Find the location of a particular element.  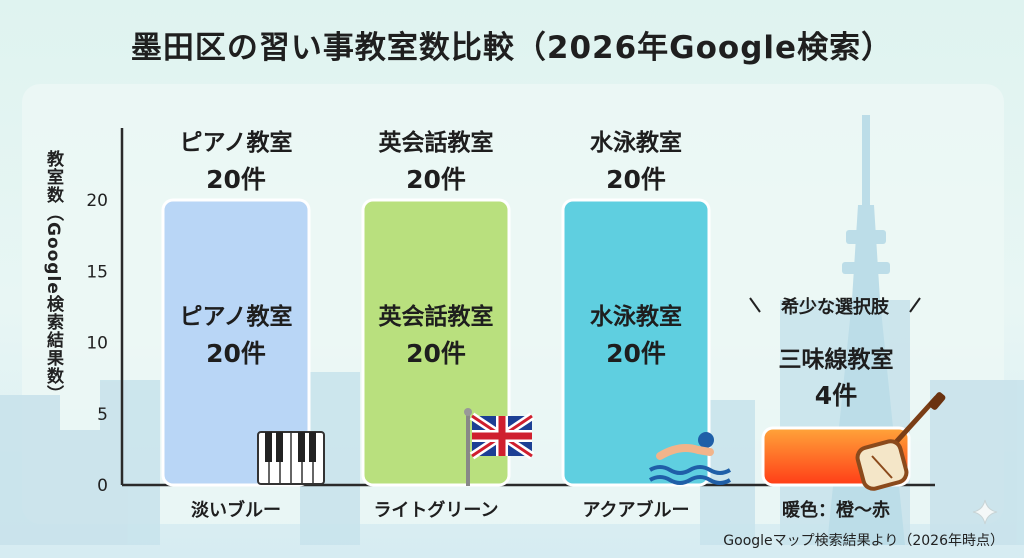

source-note: Googleマップ検索結果より（2026年時点） is located at coordinates (863, 541).